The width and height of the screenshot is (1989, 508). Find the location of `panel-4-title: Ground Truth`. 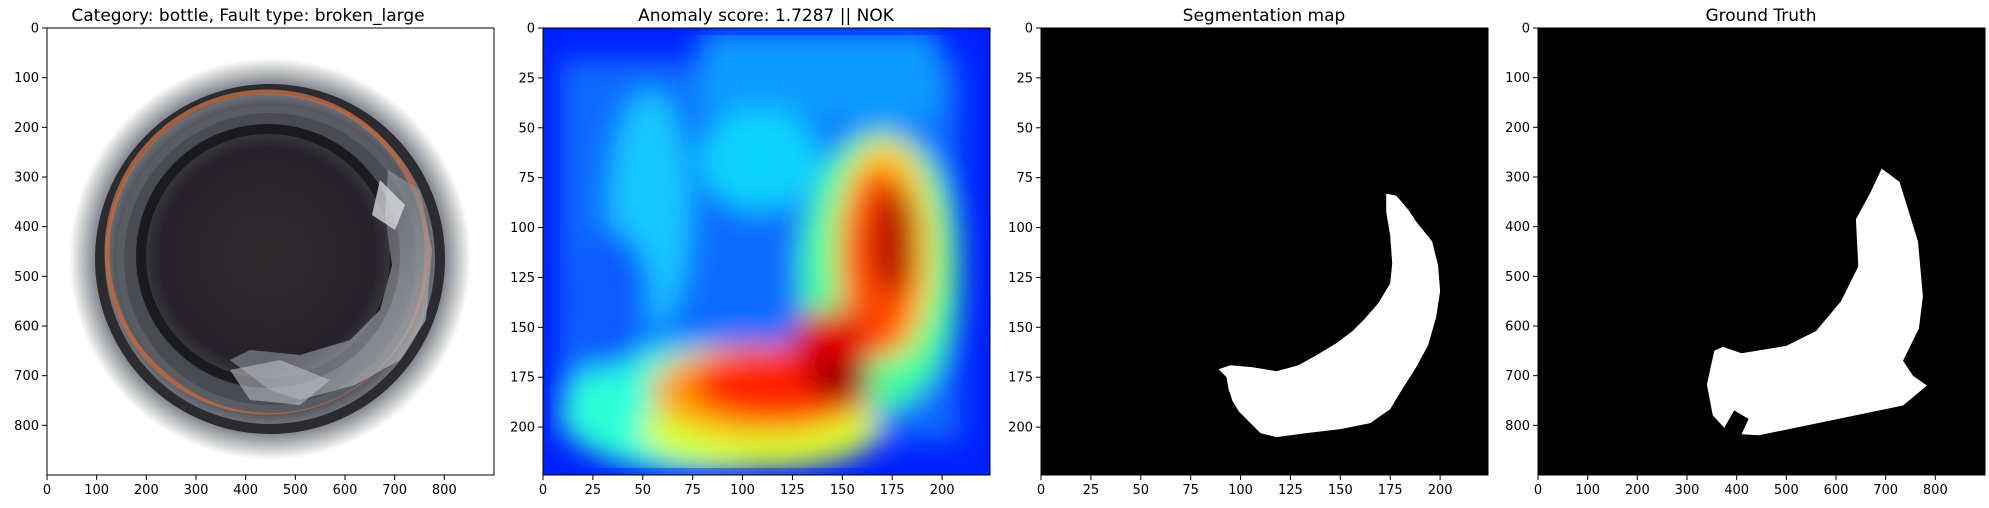

panel-4-title: Ground Truth is located at coordinates (1760, 16).